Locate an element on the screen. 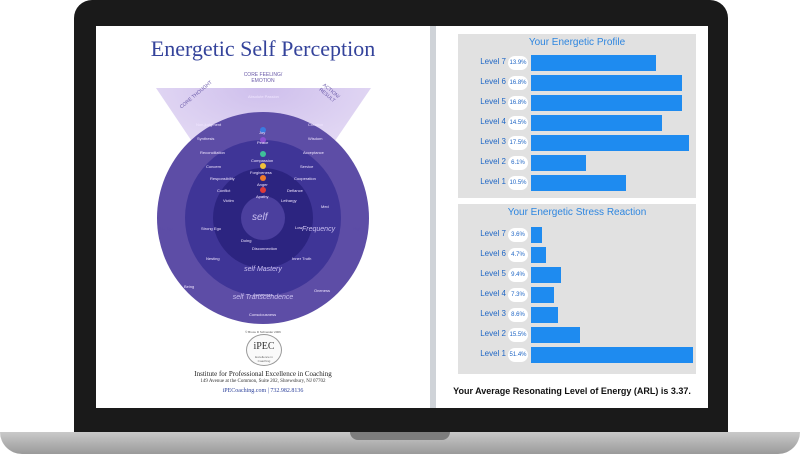  bar-row: Level 1 51.4% is located at coordinates (577, 355).